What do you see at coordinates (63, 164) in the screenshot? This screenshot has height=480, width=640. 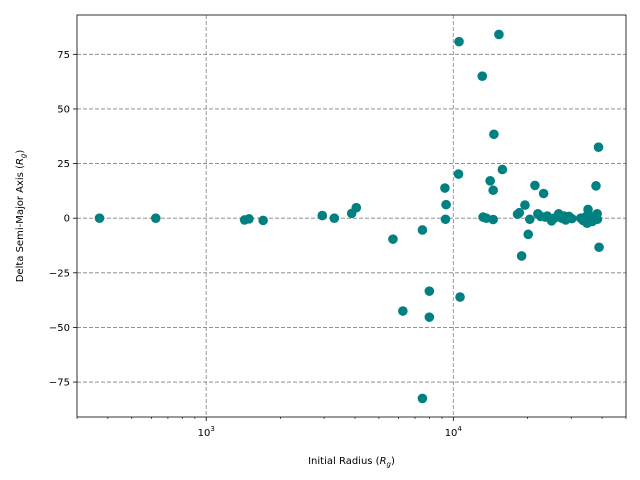 I see `y-tick-label: 25` at bounding box center [63, 164].